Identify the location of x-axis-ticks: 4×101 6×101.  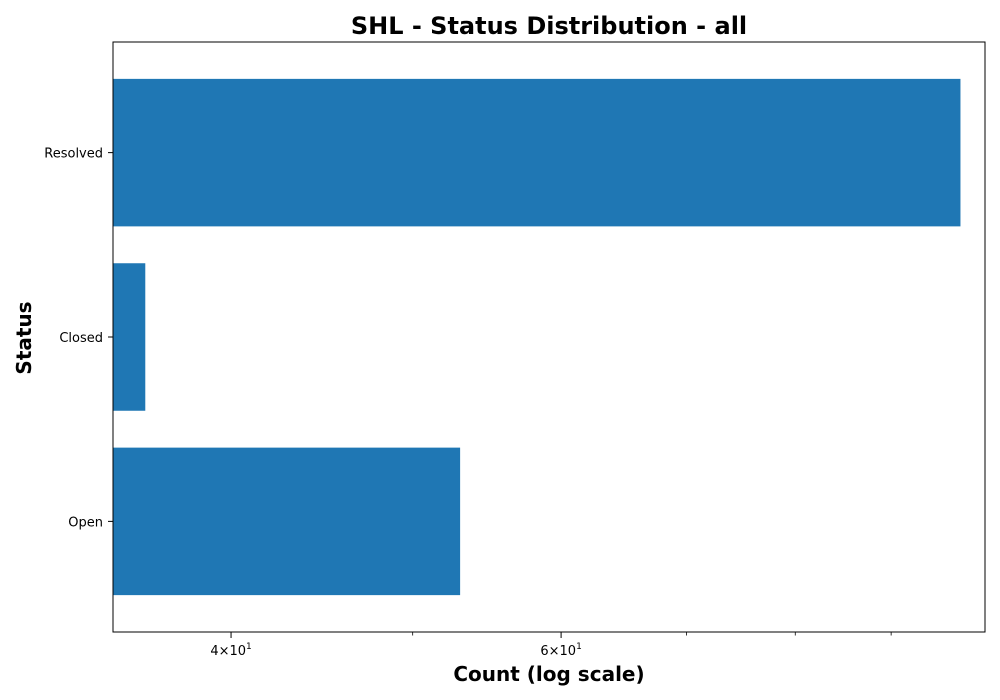
(551, 645).